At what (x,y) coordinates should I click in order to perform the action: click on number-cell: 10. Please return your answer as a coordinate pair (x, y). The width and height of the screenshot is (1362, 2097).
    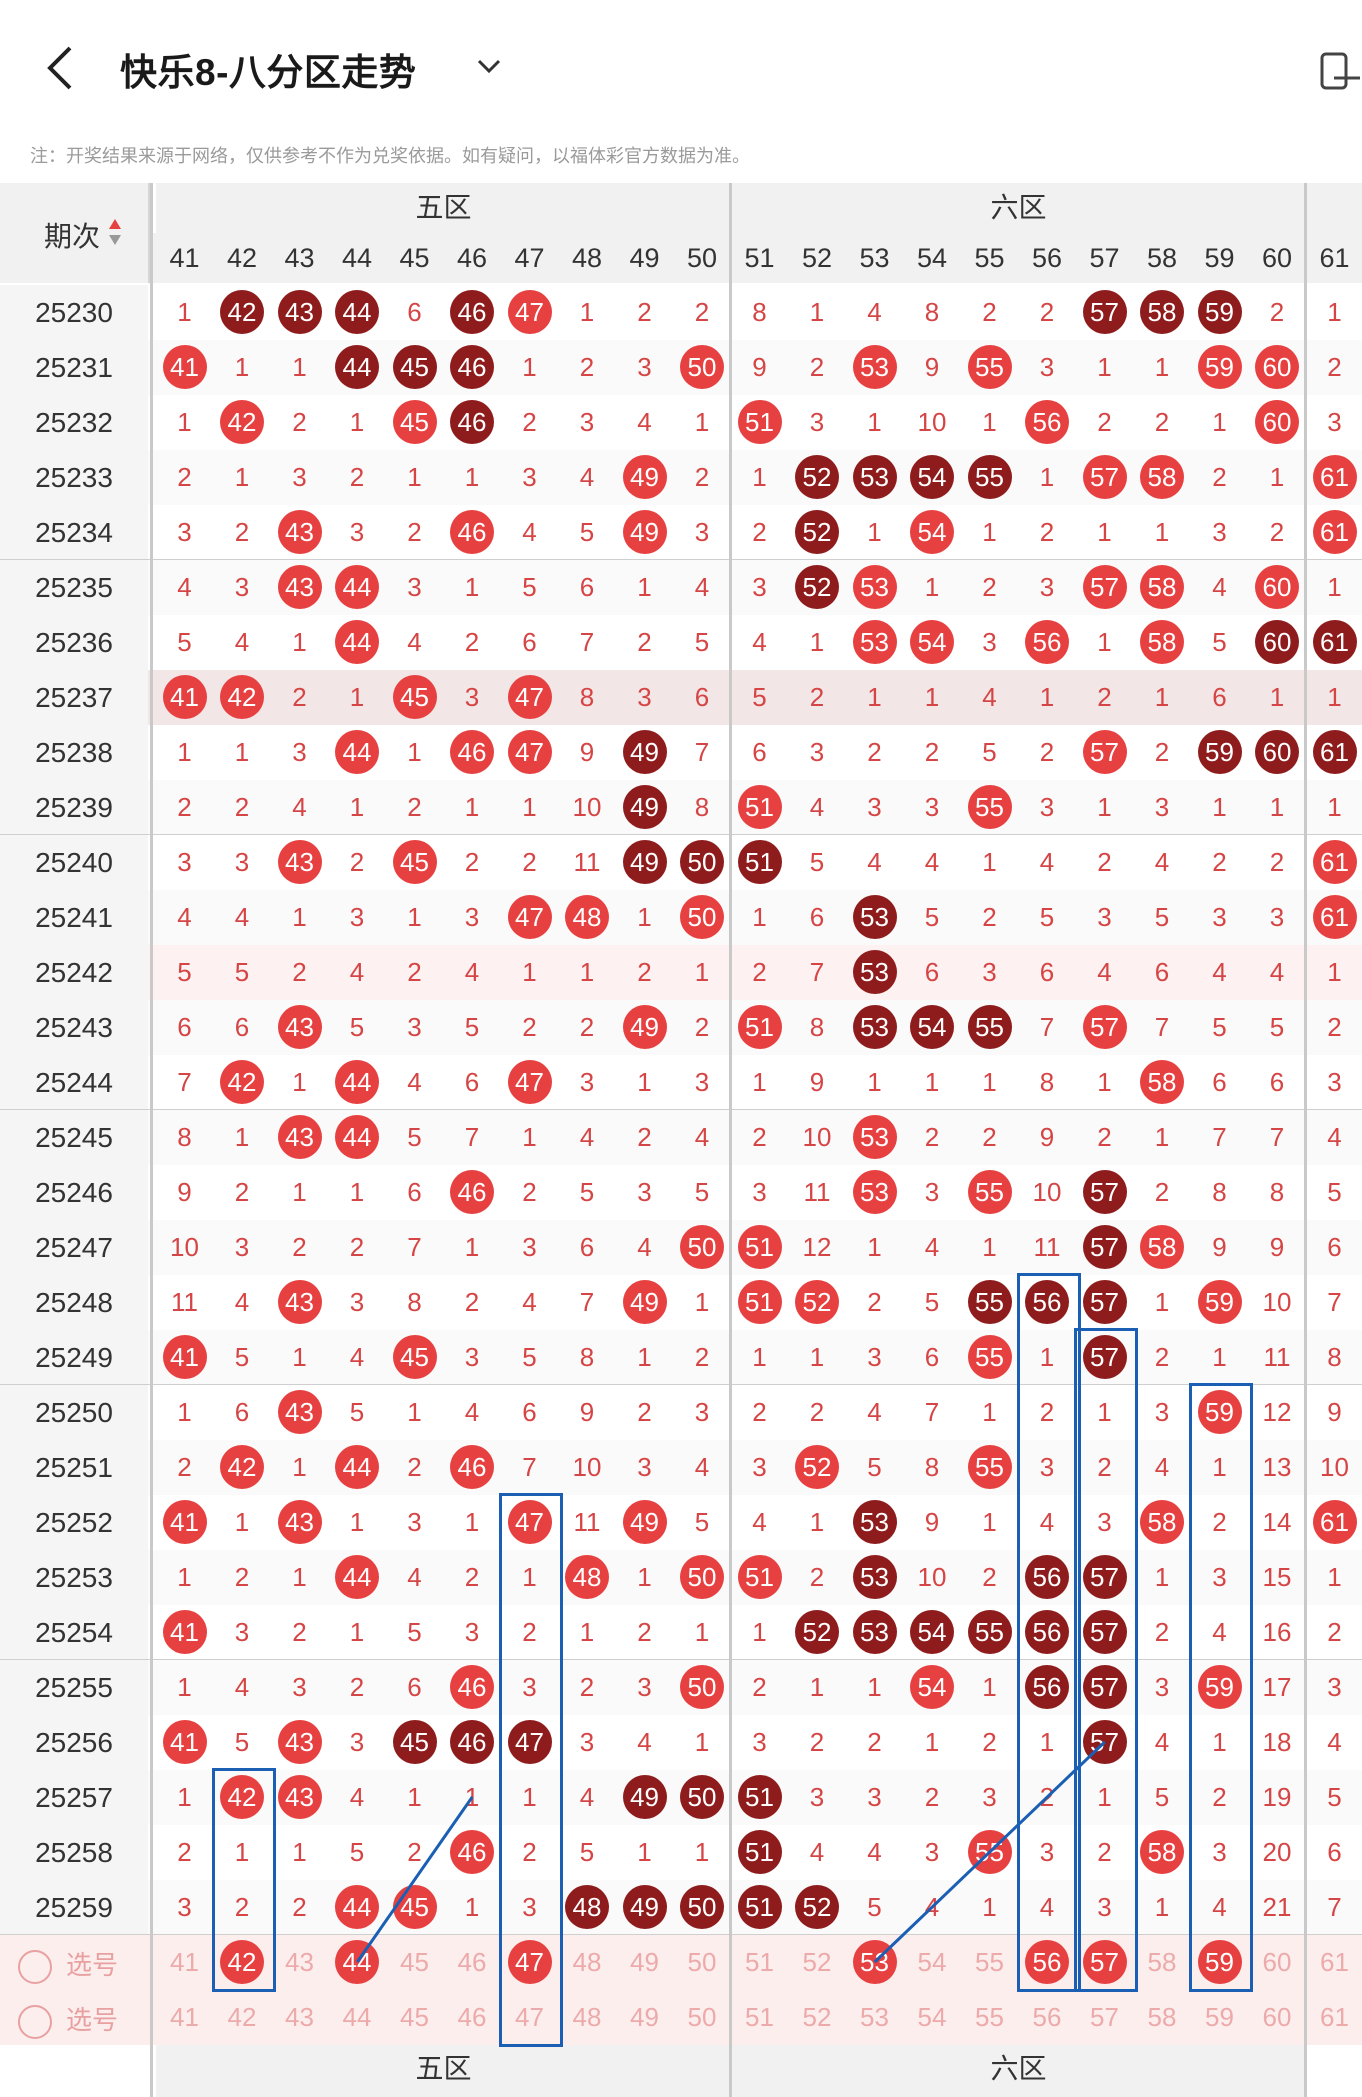
    Looking at the image, I should click on (1334, 1467).